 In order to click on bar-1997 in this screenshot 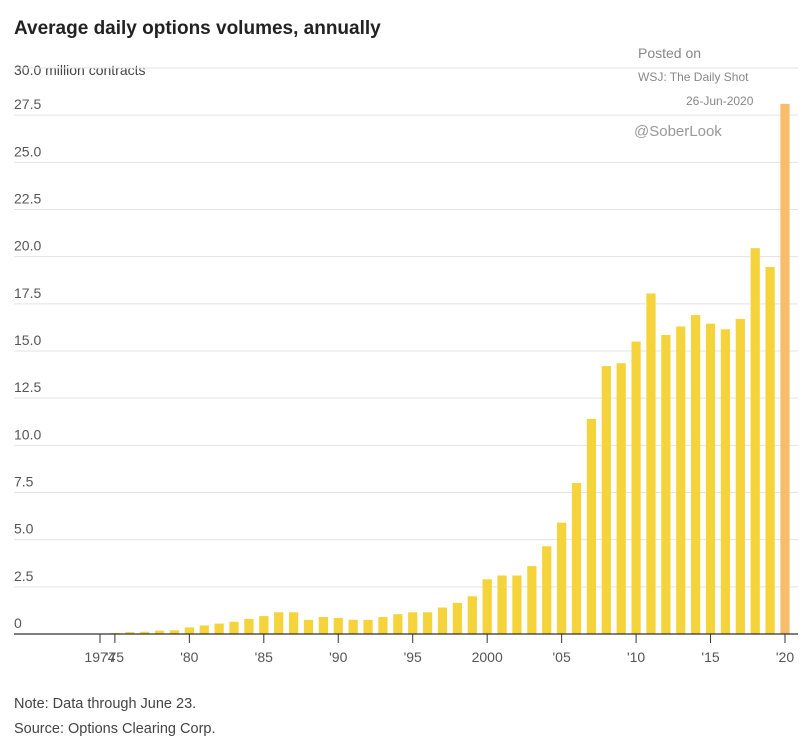, I will do `click(442, 620)`.